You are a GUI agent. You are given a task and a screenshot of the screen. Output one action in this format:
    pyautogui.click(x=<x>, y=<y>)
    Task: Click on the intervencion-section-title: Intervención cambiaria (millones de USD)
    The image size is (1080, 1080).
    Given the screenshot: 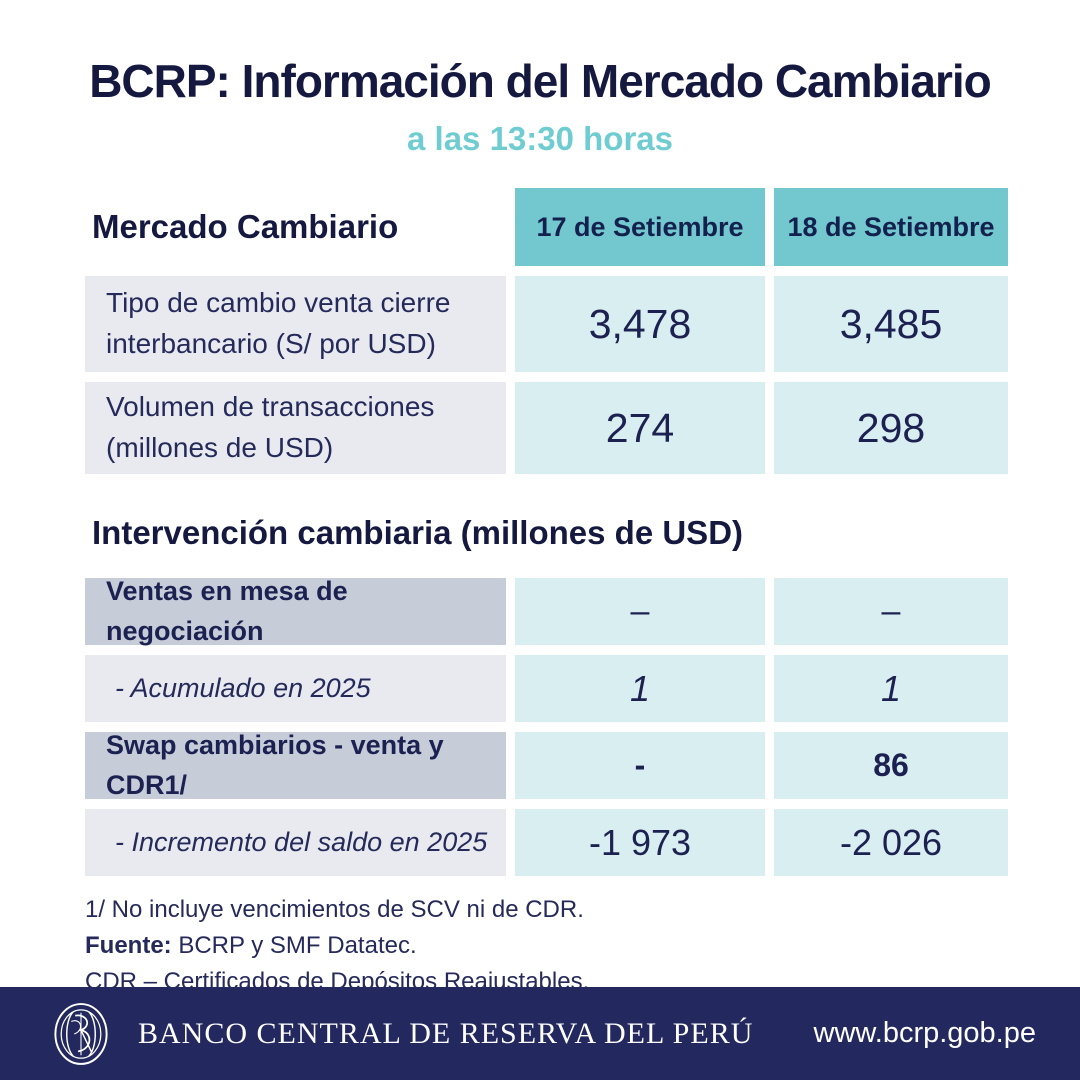 What is the action you would take?
    pyautogui.click(x=418, y=532)
    